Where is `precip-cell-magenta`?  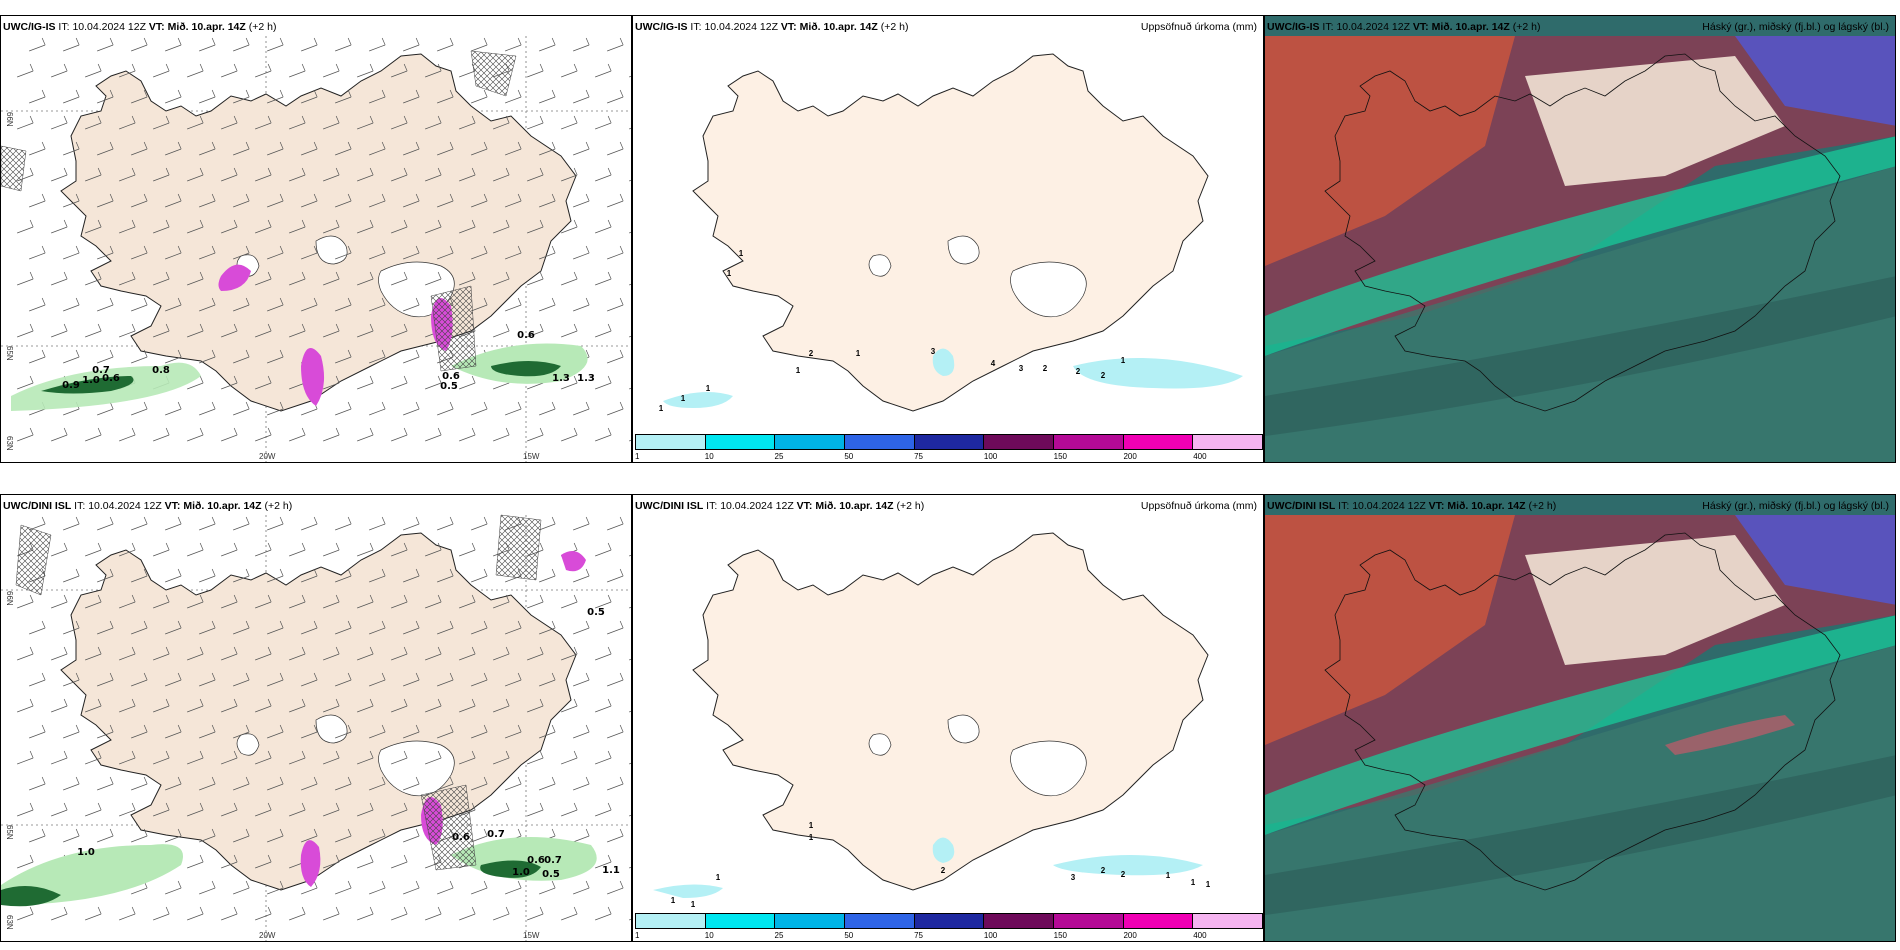
precip-cell-magenta is located at coordinates (313, 377).